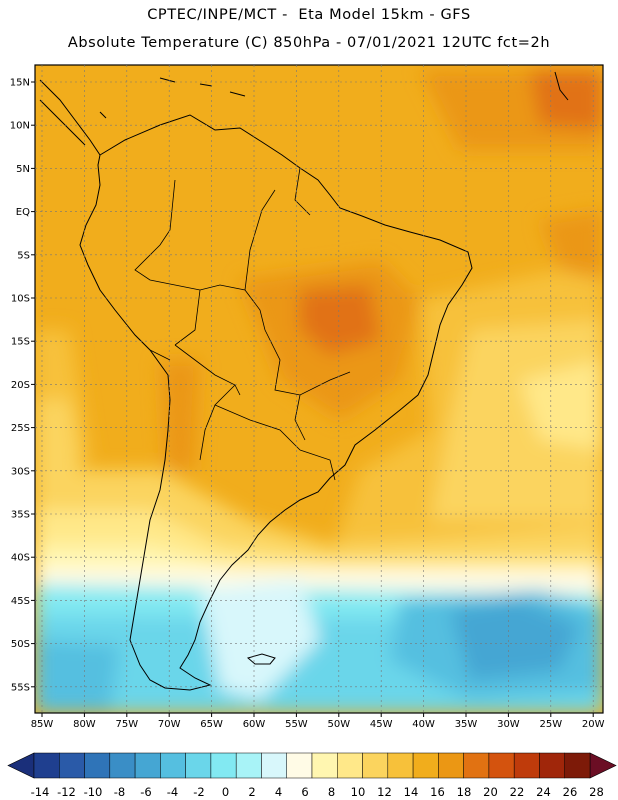  What do you see at coordinates (261, 659) in the screenshot?
I see `falkland-islands` at bounding box center [261, 659].